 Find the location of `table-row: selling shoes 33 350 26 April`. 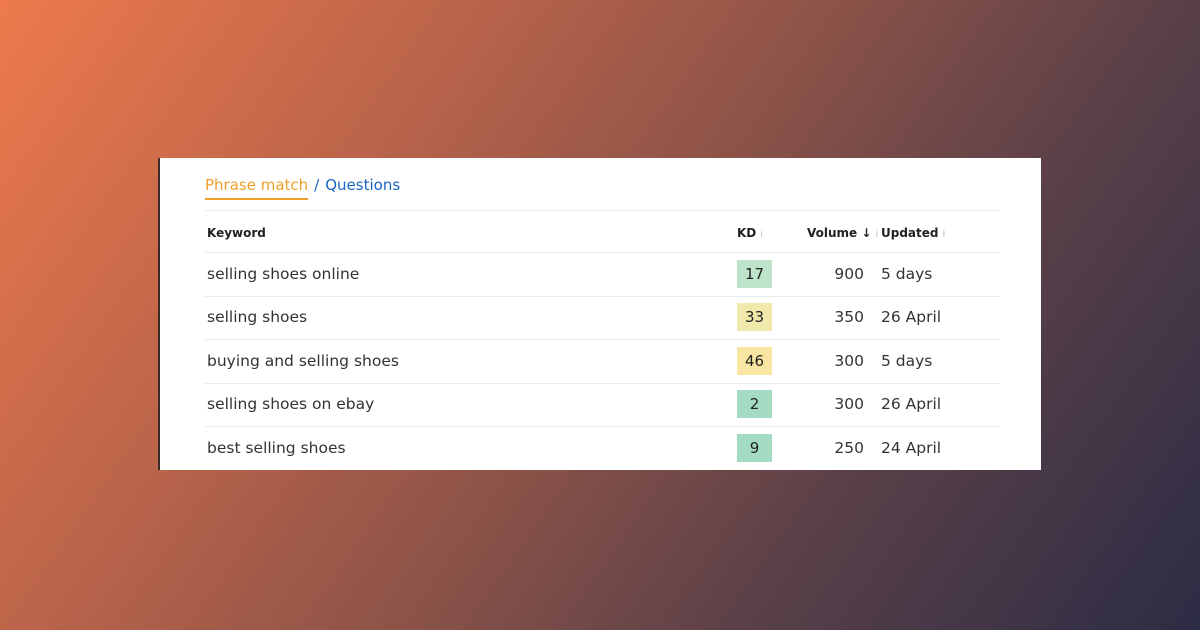

table-row: selling shoes 33 350 26 April is located at coordinates (602, 317).